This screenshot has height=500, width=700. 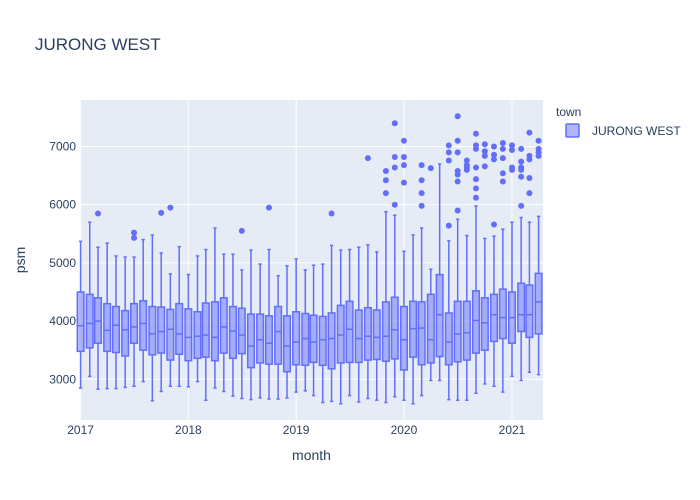 I want to click on x-tick-label: 2020, so click(x=404, y=430).